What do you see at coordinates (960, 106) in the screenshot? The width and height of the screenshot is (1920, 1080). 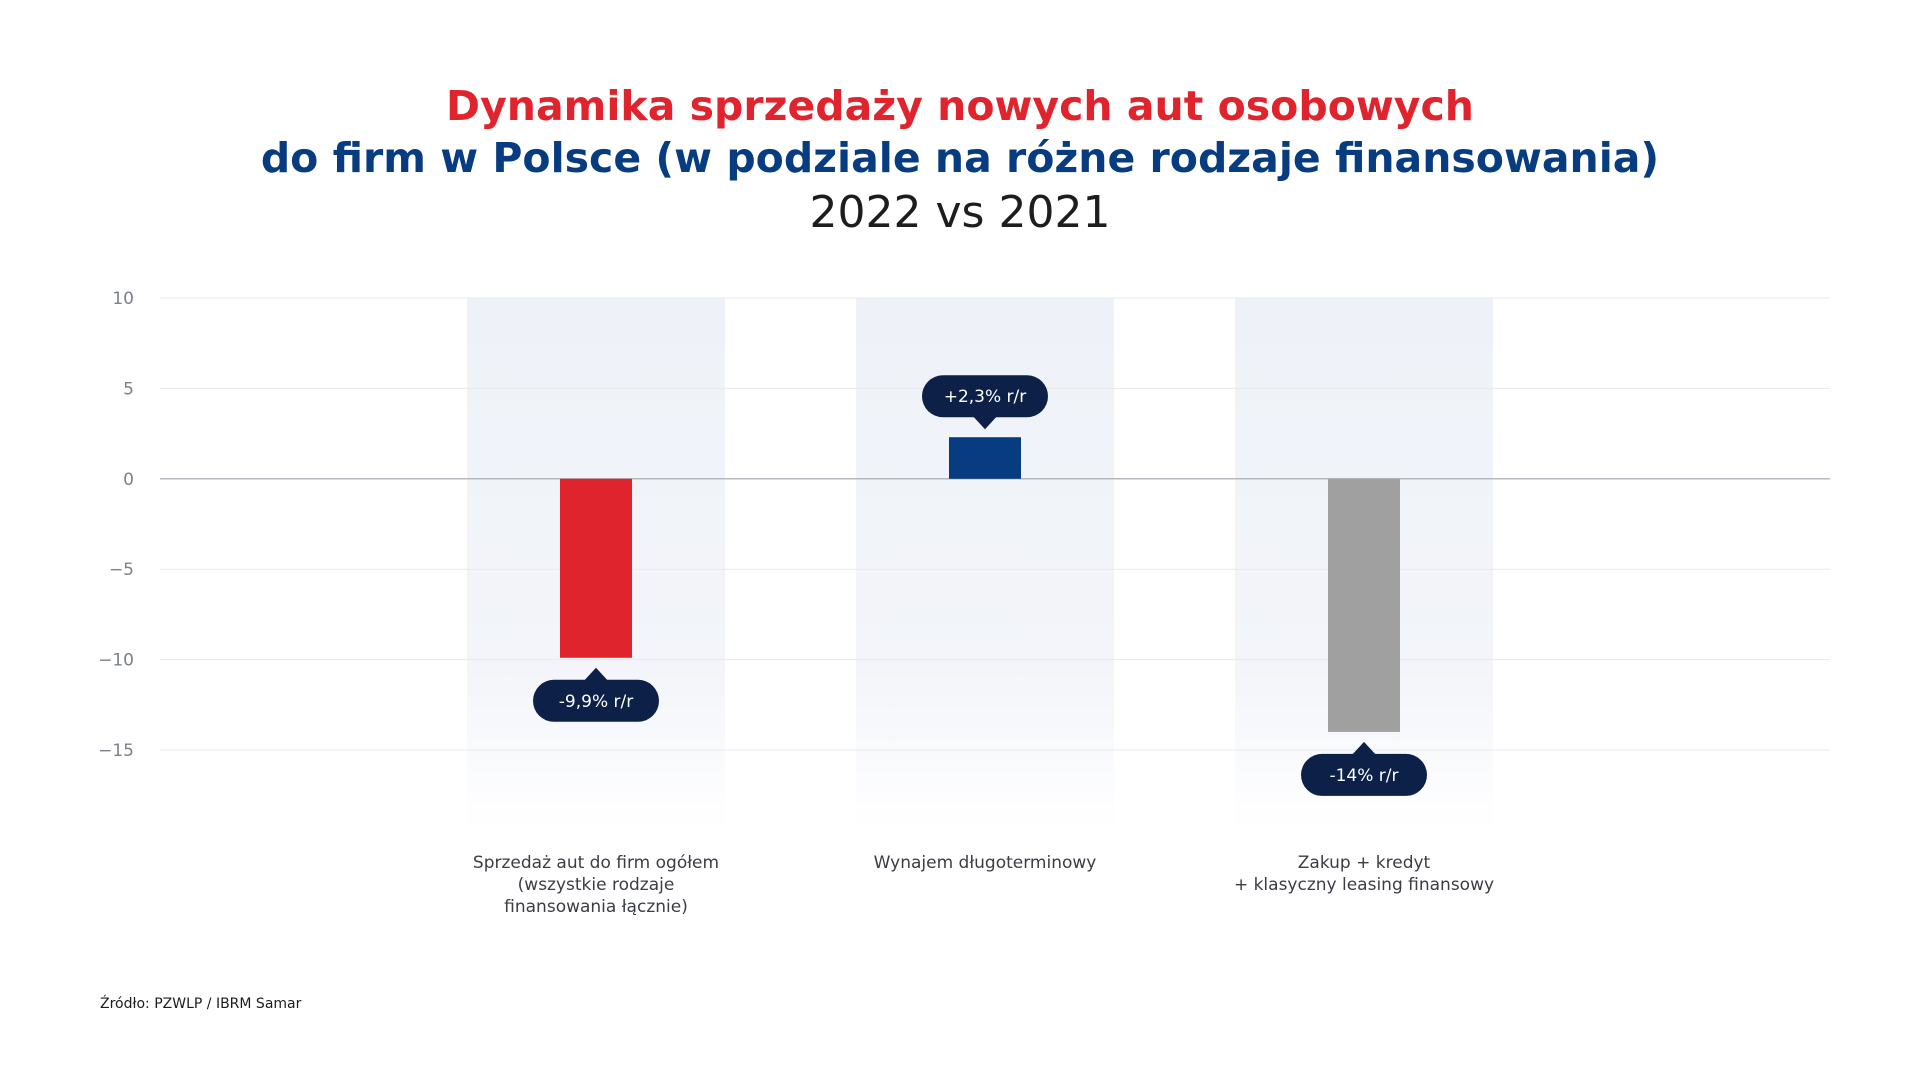 I see `chart-title-line-1: Dynamika sprzedaży nowych aut osobowych` at bounding box center [960, 106].